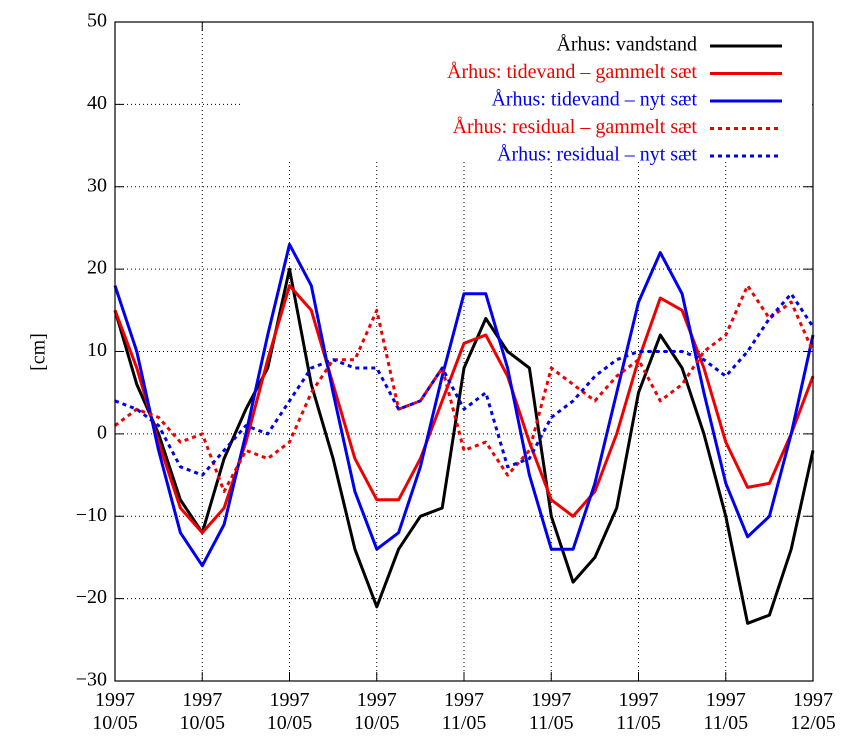  Describe the element at coordinates (594, 100) in the screenshot. I see `legend-label: Århus: tidevand – nyt sæt` at that location.